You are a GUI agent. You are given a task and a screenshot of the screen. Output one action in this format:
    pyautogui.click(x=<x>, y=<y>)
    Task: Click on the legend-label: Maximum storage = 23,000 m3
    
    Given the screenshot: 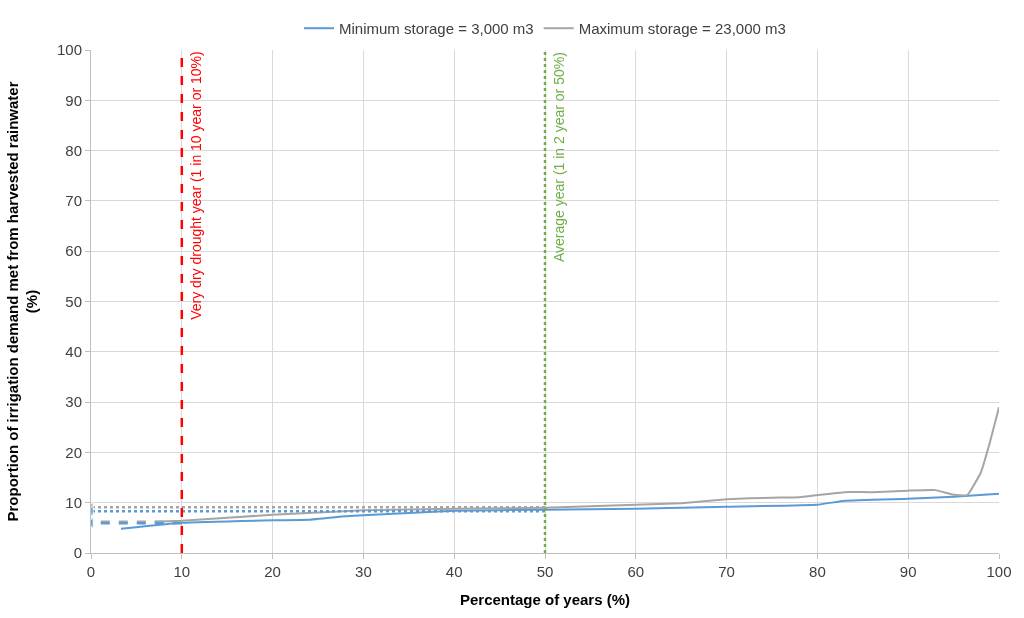 What is the action you would take?
    pyautogui.click(x=682, y=29)
    